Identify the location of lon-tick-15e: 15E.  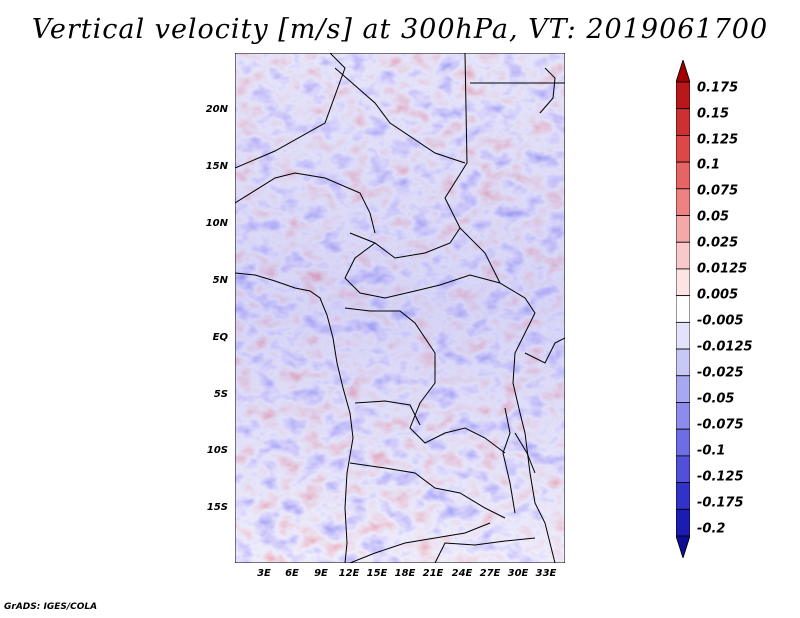
(377, 573).